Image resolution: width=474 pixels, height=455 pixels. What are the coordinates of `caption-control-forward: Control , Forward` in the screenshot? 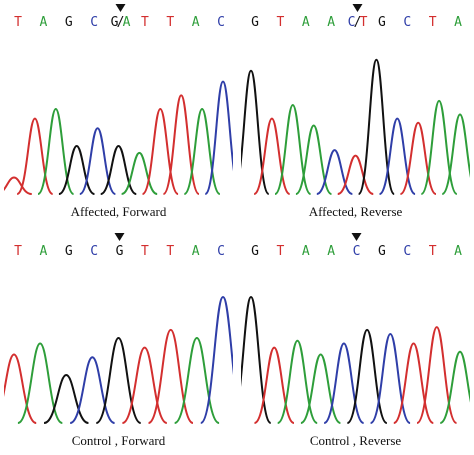 It's located at (118, 440).